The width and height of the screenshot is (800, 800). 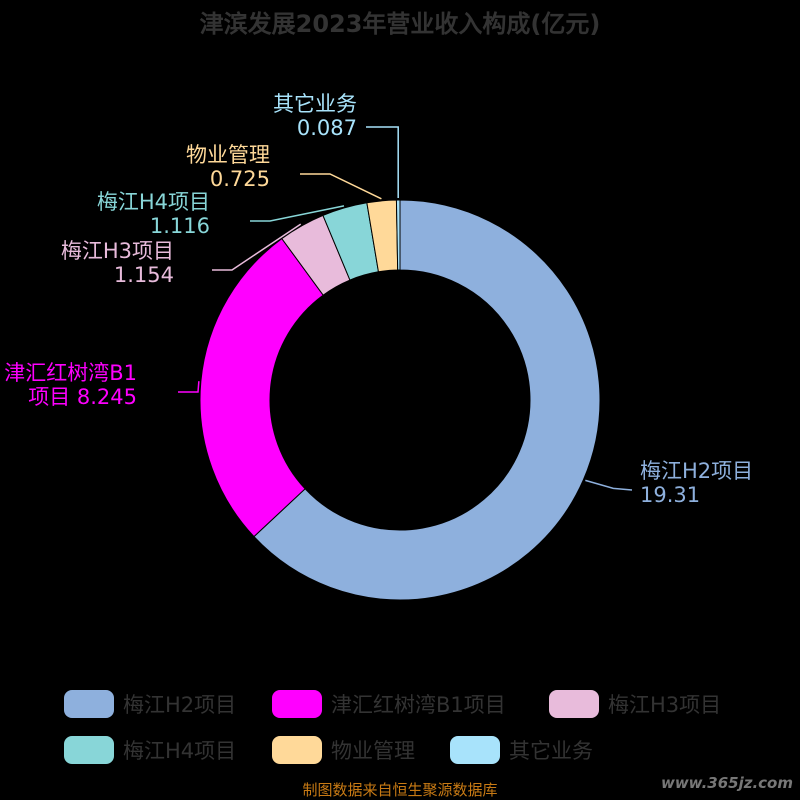 I want to click on chart-title: 津滨发展2023年营业收入构成(亿元), so click(x=400, y=24).